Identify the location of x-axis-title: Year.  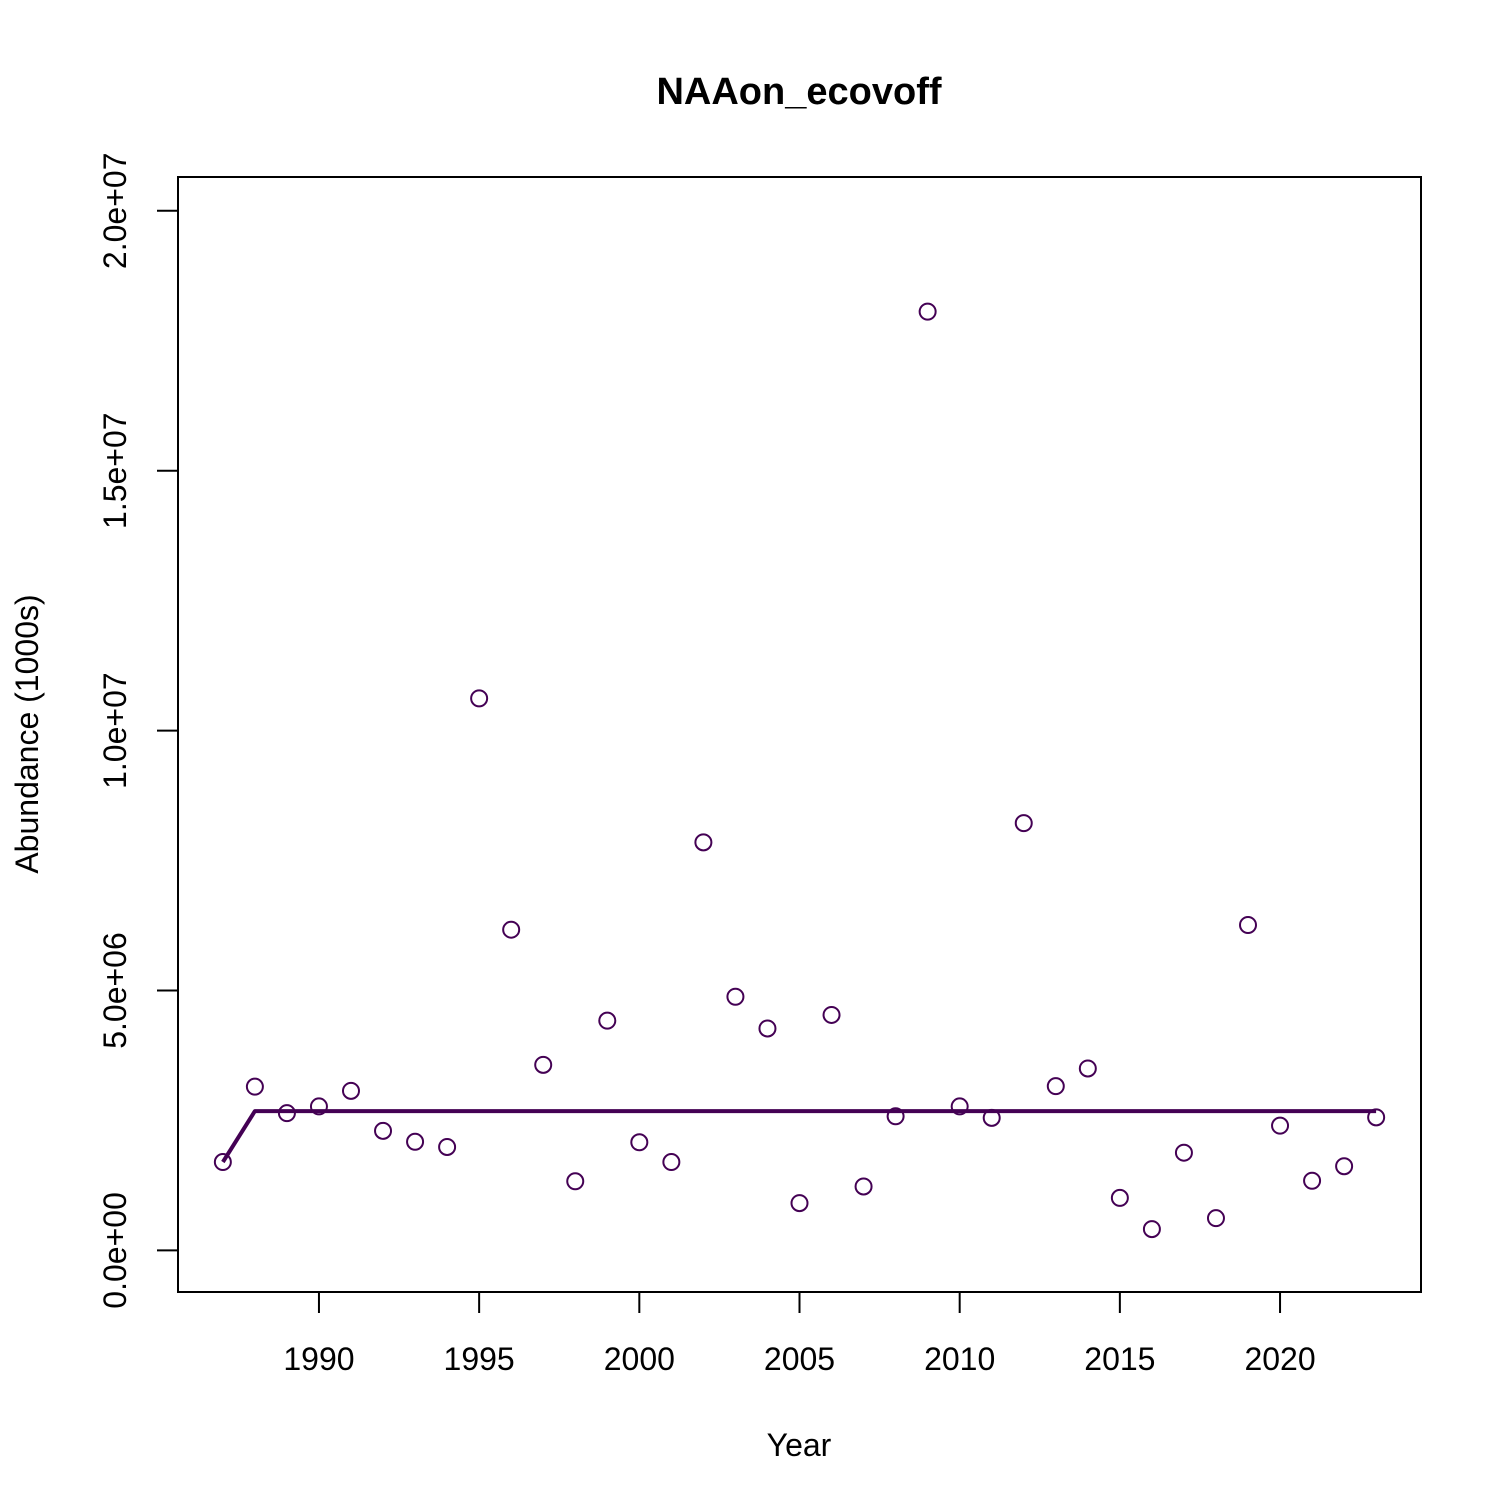
(799, 1445).